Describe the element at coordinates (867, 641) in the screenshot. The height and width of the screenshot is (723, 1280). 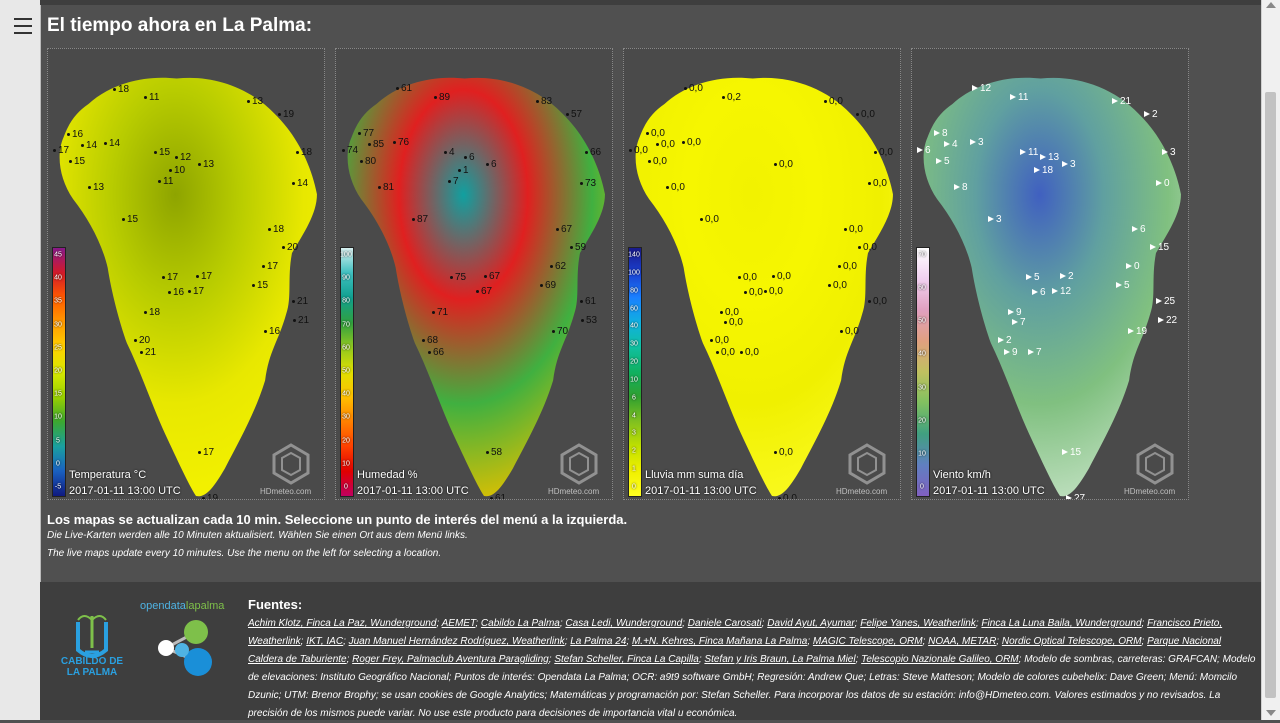
I see `source-link: MAGIC Telescope, ORM` at that location.